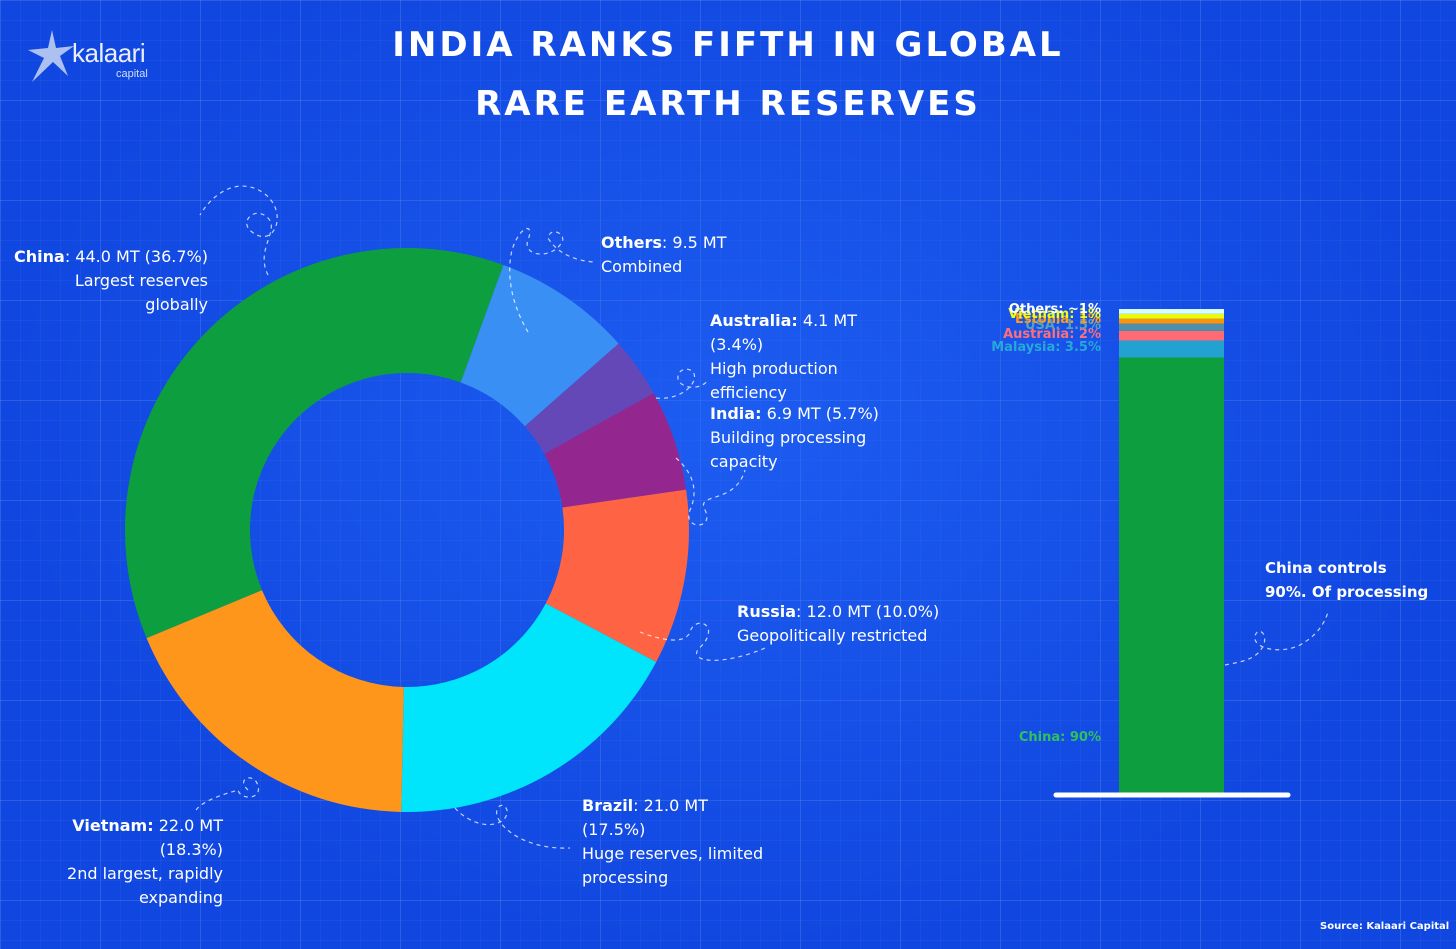  What do you see at coordinates (141, 292) in the screenshot?
I see `label-china-note: Largest reserves globally` at bounding box center [141, 292].